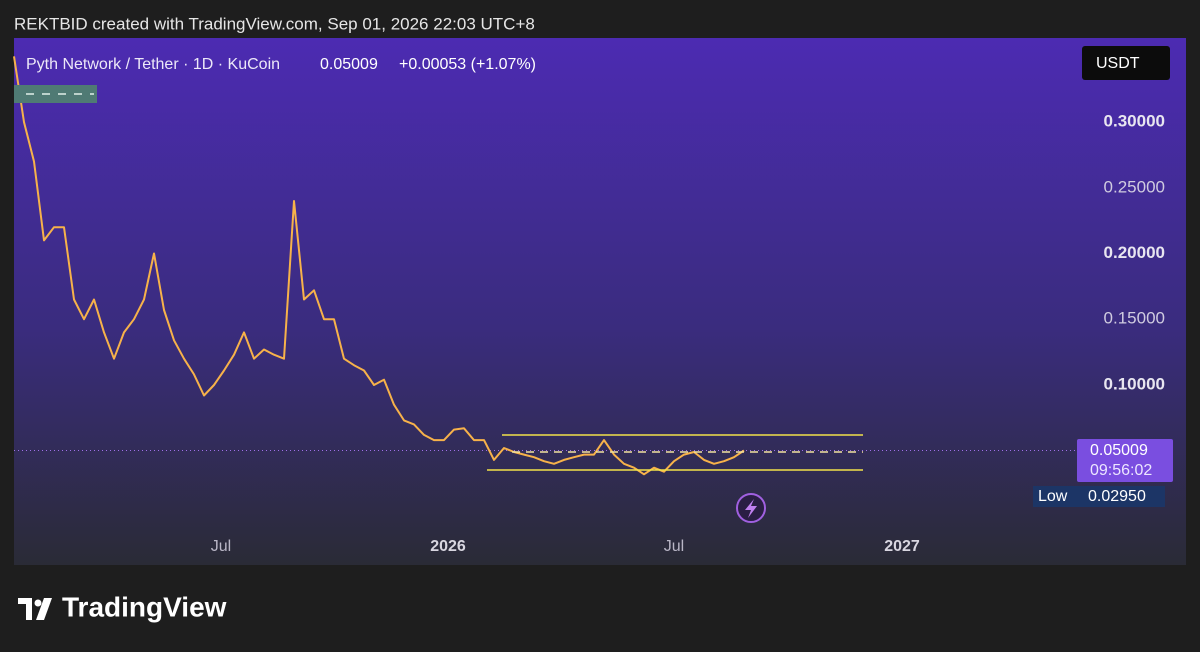  I want to click on price-tag, so click(1125, 460).